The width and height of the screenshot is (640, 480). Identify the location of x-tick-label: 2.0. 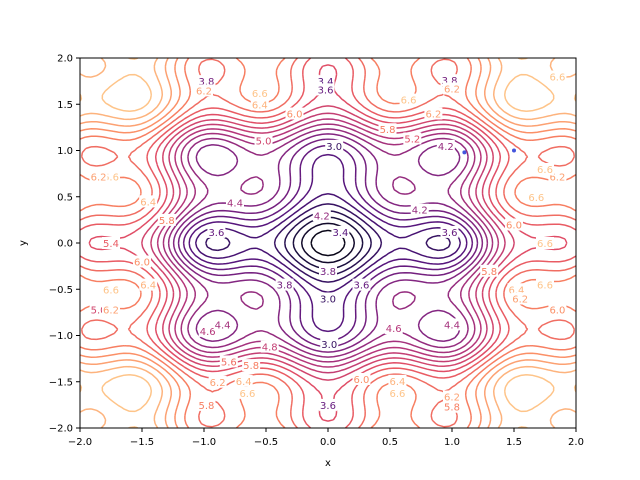
(576, 442).